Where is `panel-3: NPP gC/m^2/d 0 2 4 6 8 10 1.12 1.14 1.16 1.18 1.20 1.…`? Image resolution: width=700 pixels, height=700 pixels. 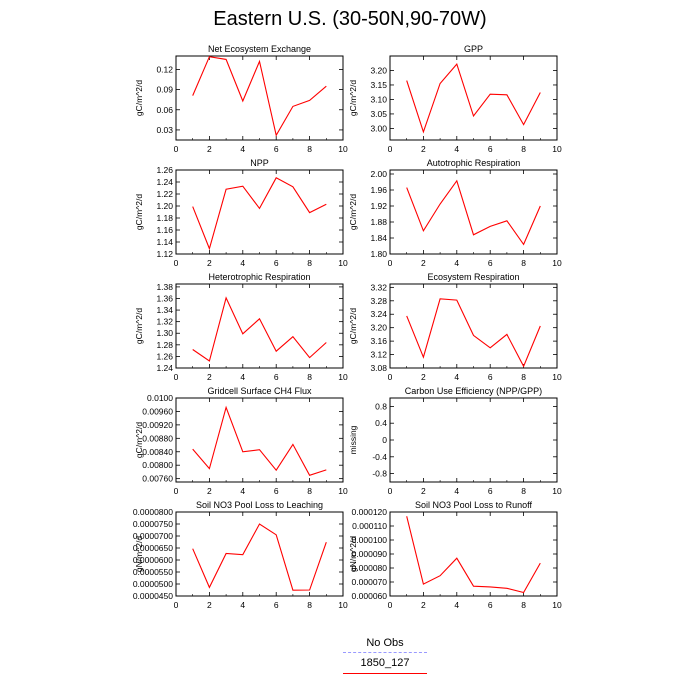 panel-3: NPP gC/m^2/d 0 2 4 6 8 10 1.12 1.14 1.16 1.18 1.20 1.… is located at coordinates (241, 213).